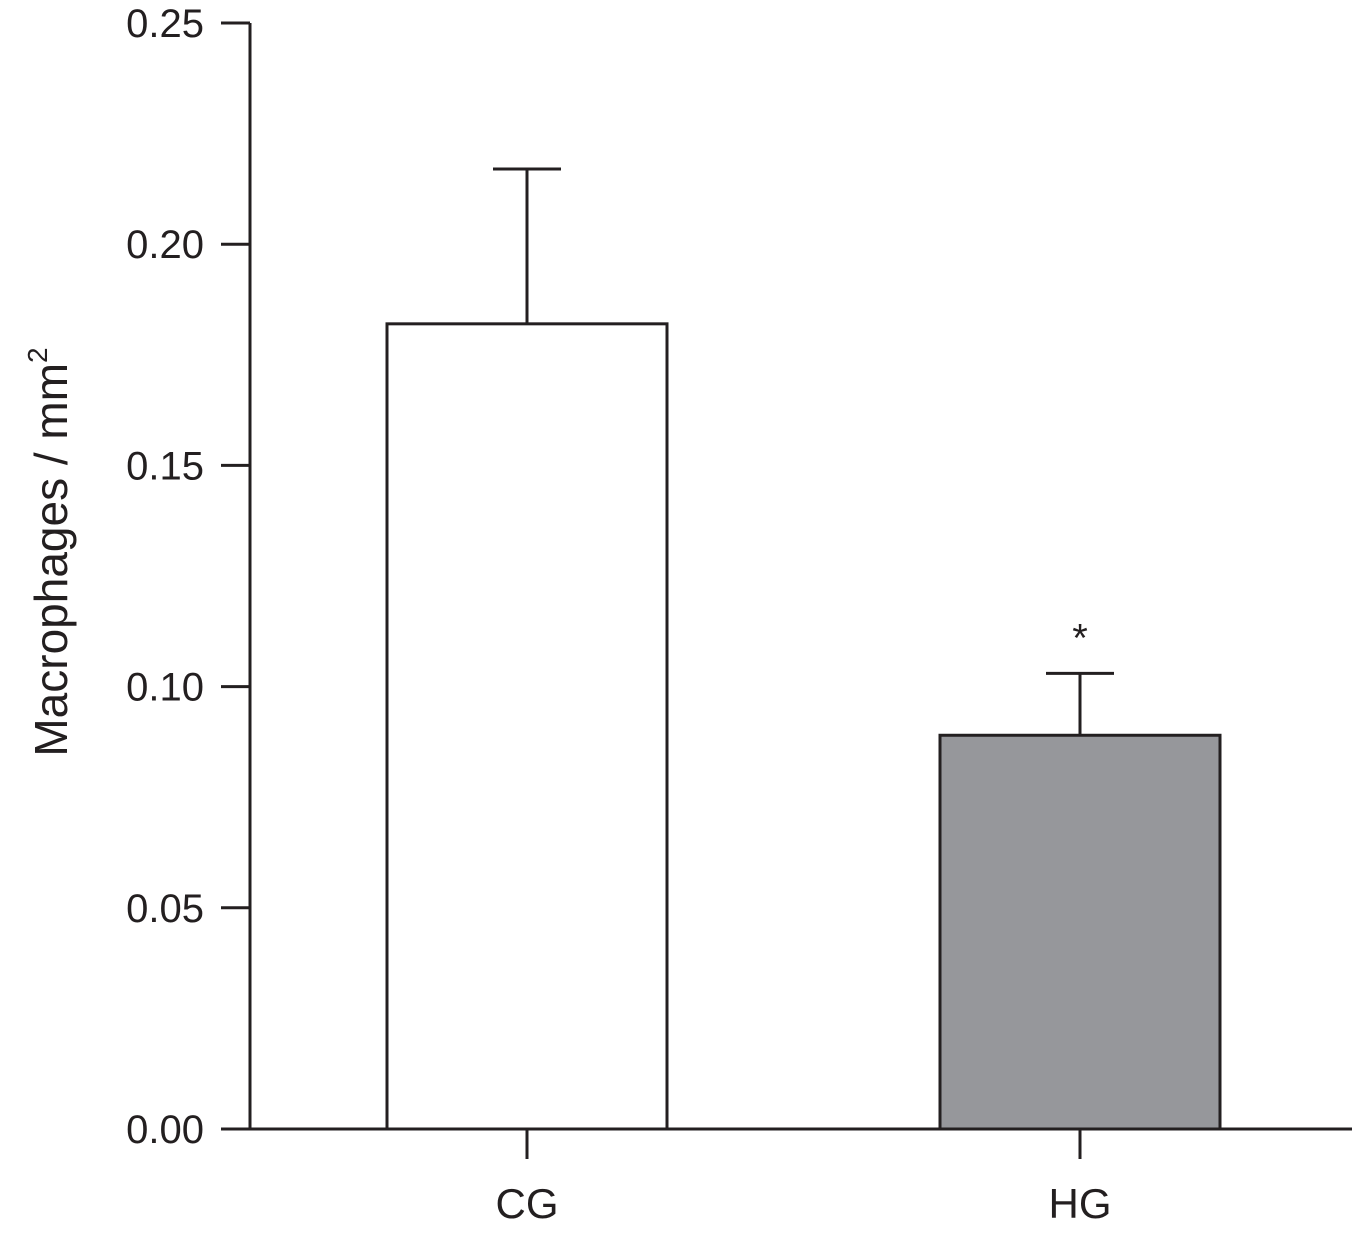  Describe the element at coordinates (51, 560) in the screenshot. I see `y-axis-label-text: Macrophages / mm` at that location.